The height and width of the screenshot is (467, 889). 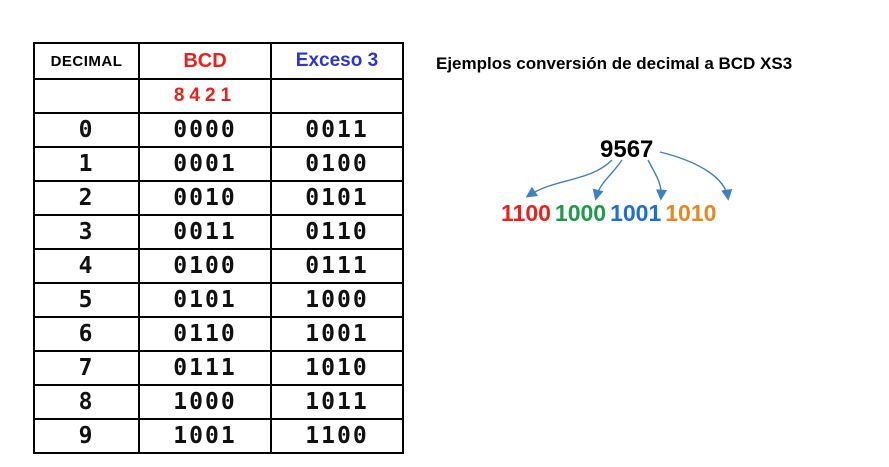 What do you see at coordinates (636, 213) in the screenshot?
I see `group-3: 1001` at bounding box center [636, 213].